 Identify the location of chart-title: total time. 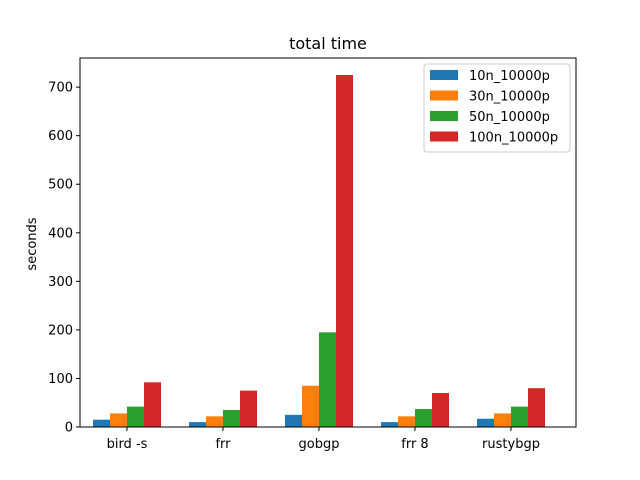
(328, 43).